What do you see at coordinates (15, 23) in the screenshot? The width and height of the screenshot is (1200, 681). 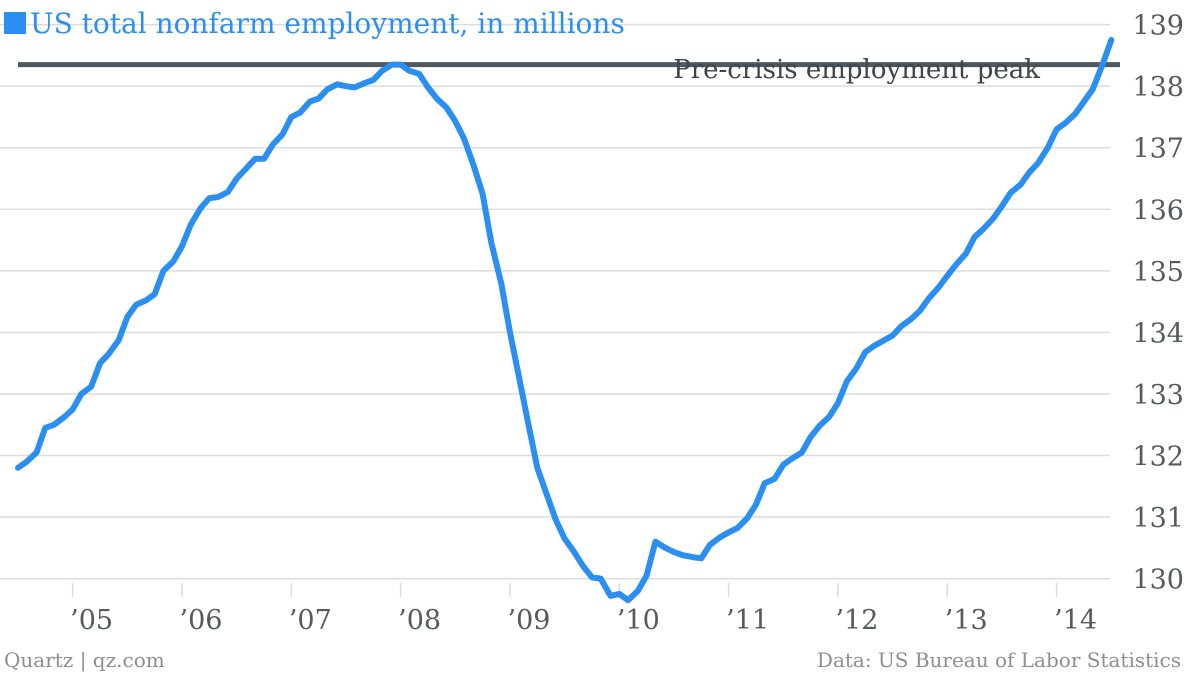 I see `title-legend-marker` at bounding box center [15, 23].